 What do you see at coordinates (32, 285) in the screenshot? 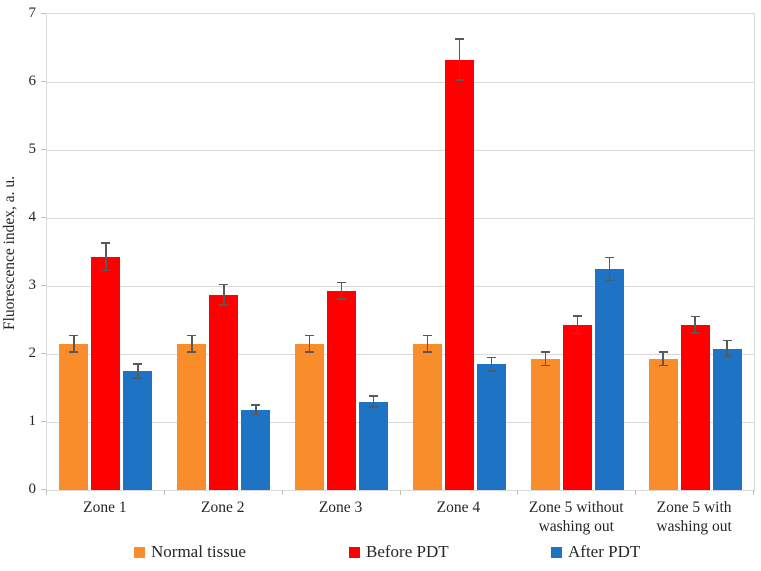
I see `y-tick-label-3: 3` at bounding box center [32, 285].